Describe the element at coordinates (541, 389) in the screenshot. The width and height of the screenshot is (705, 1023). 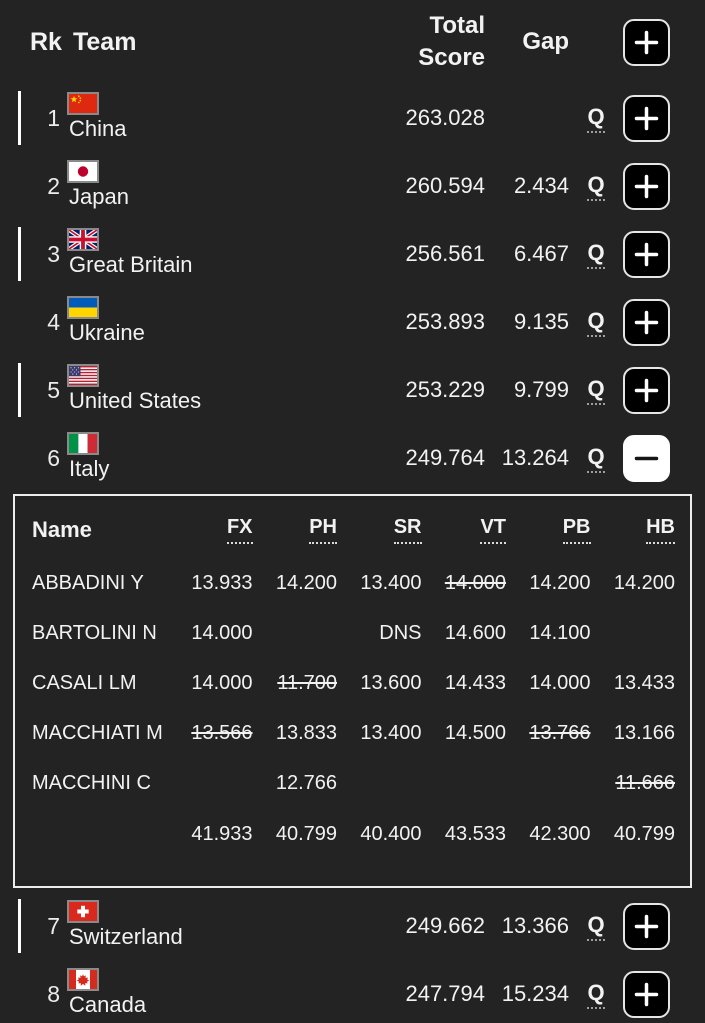
I see `team-gap: 9.799` at that location.